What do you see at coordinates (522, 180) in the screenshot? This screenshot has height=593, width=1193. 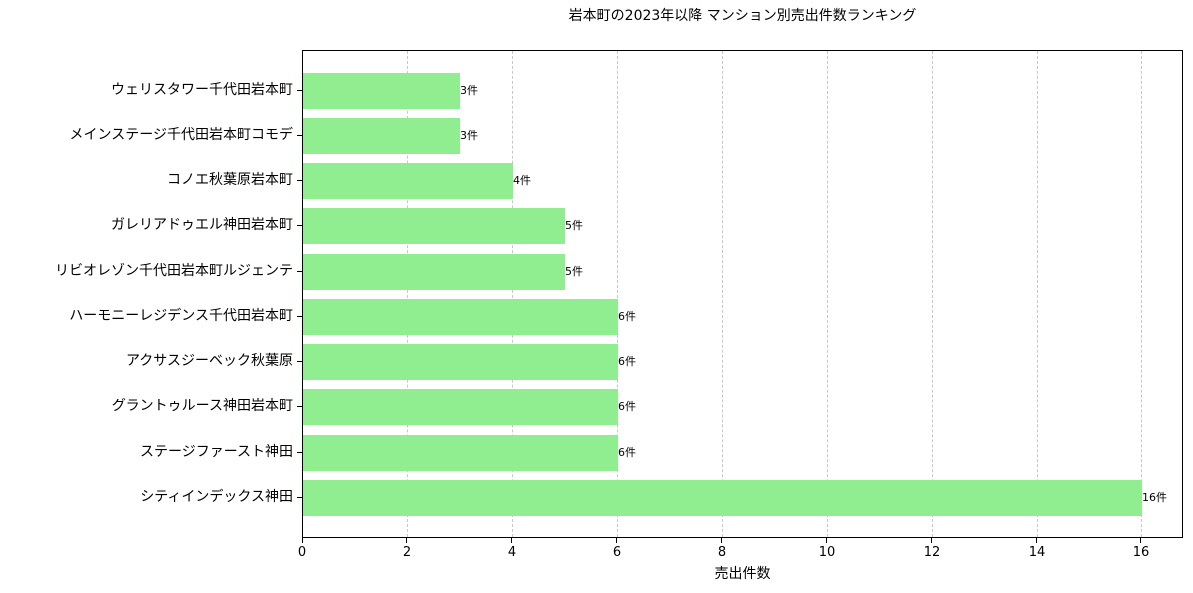 I see `bar-value-label: 4件` at bounding box center [522, 180].